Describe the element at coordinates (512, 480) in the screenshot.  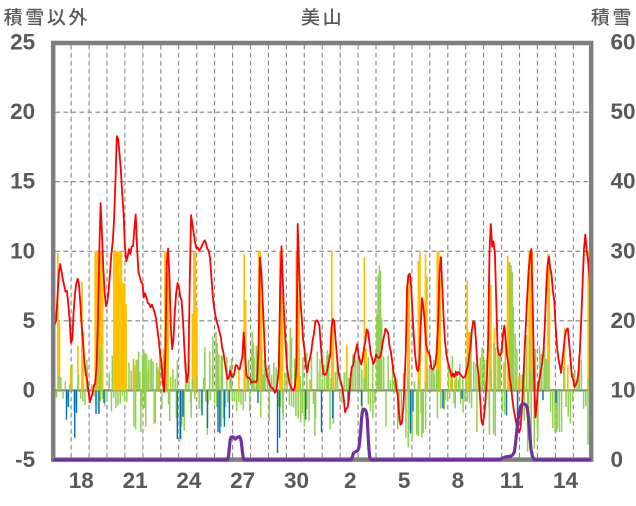
I see `svg-text: 11` at that location.